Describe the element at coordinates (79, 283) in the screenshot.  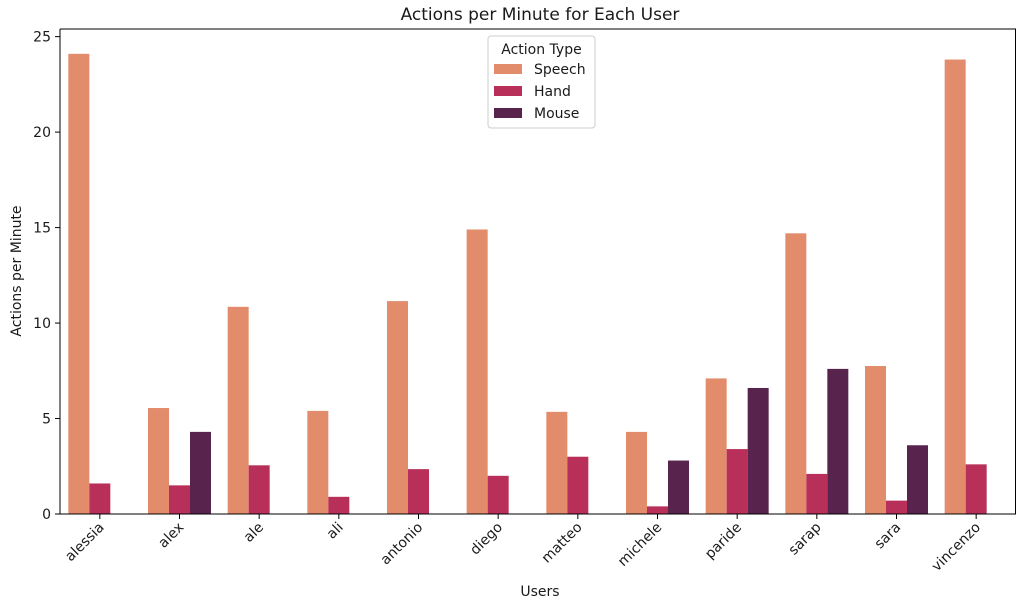
I see `bar-speech-alessia` at that location.